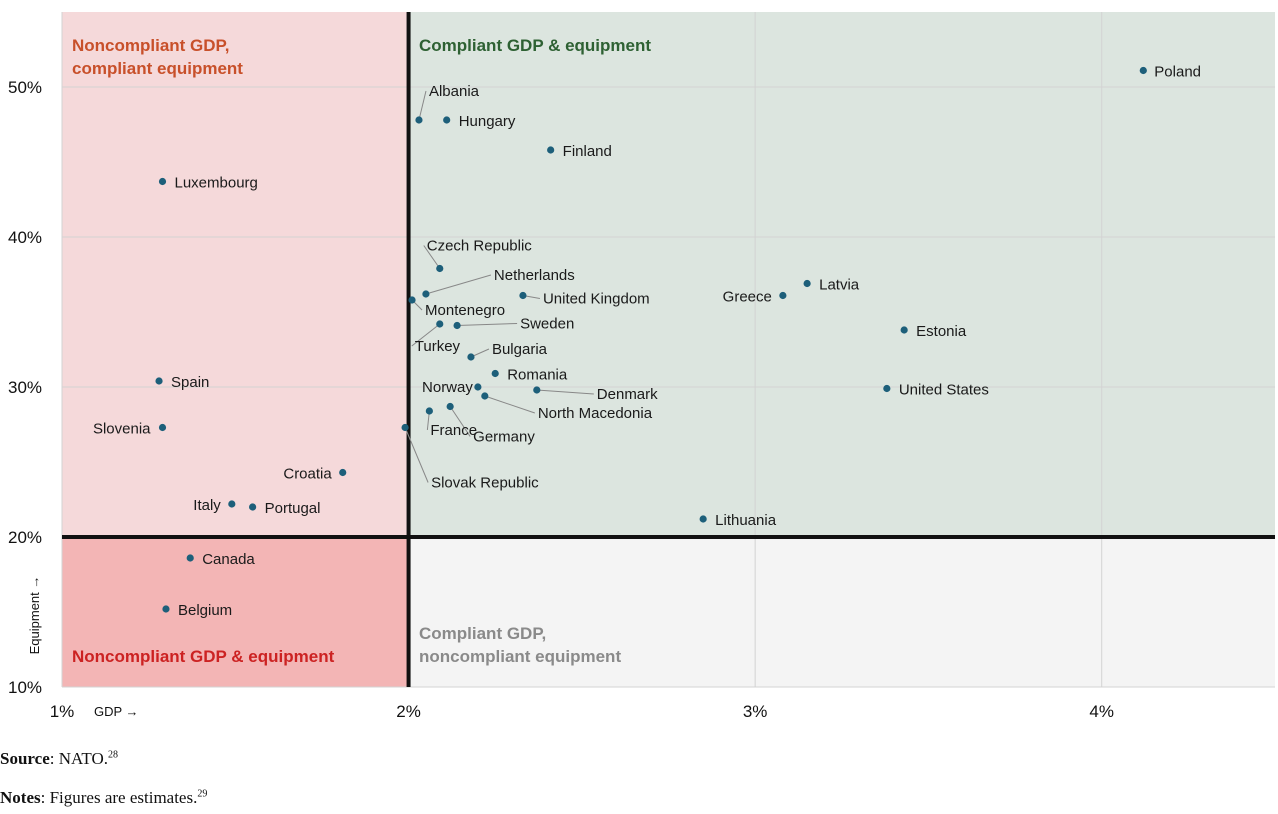 The width and height of the screenshot is (1278, 814). I want to click on point-belgium, so click(166, 609).